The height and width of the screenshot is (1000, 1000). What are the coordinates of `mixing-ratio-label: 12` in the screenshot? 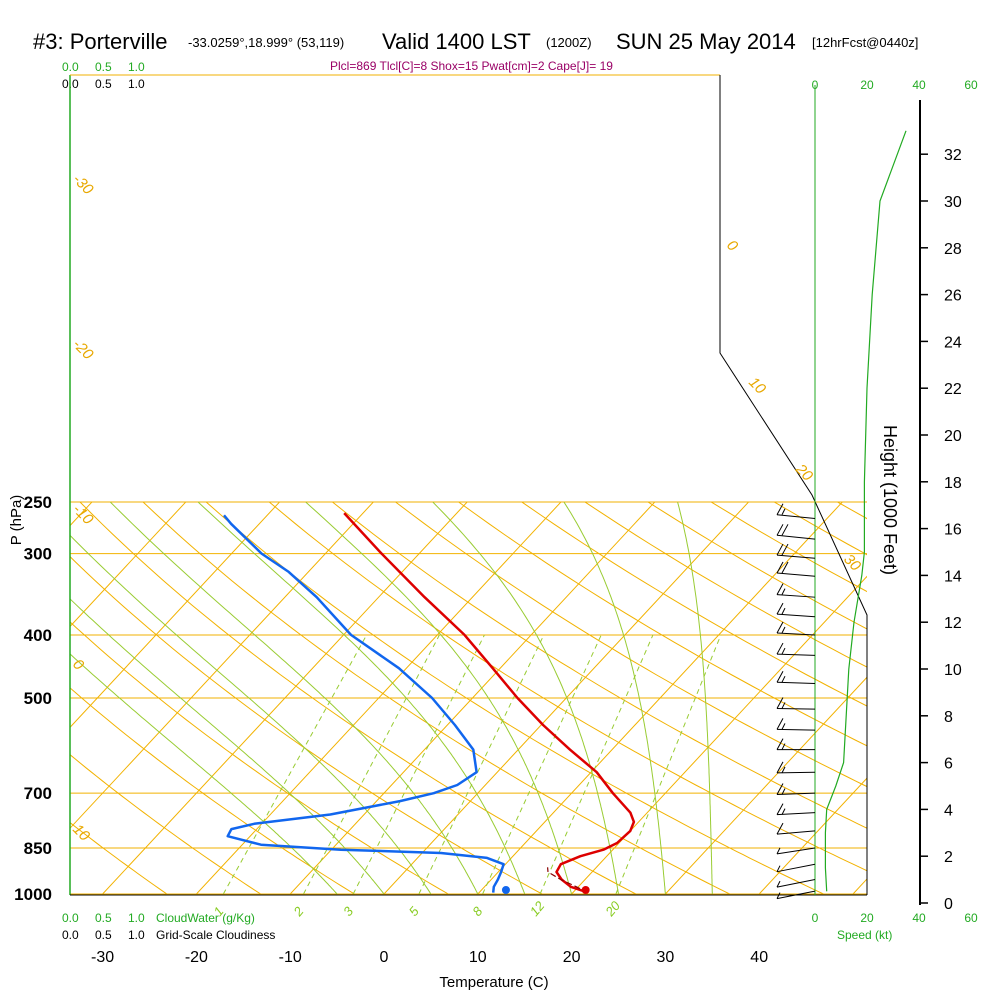 It's located at (537, 908).